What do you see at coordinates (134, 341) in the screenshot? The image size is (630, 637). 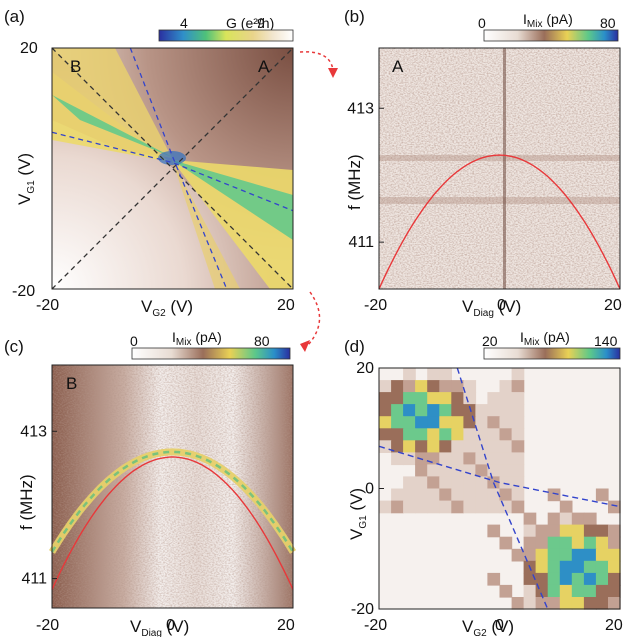 I see `panel-c-colorbar-min: 0` at bounding box center [134, 341].